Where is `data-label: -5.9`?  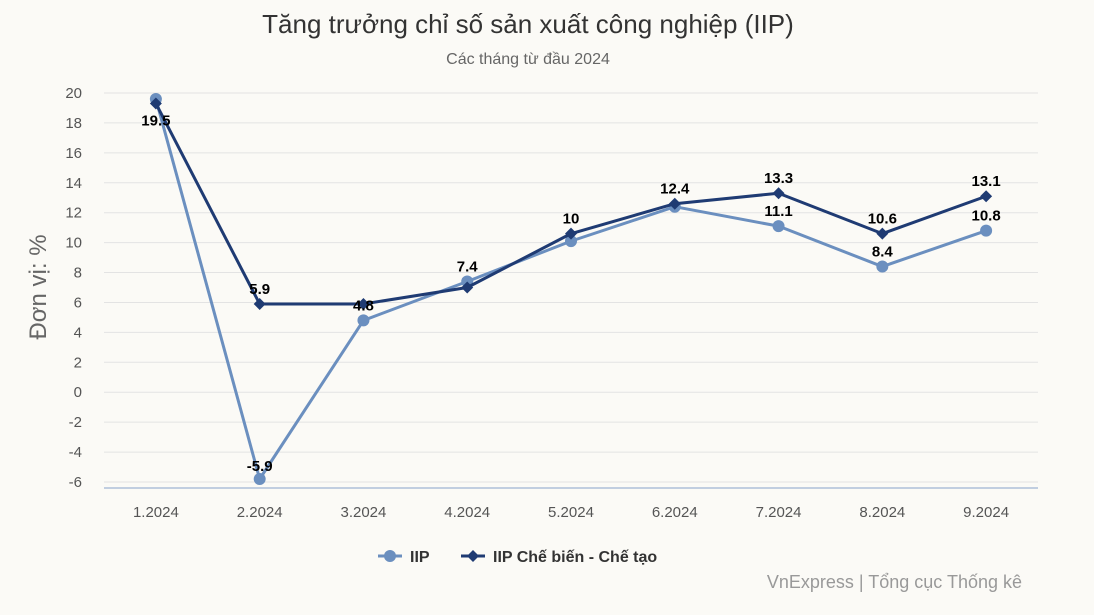
data-label: -5.9 is located at coordinates (260, 466).